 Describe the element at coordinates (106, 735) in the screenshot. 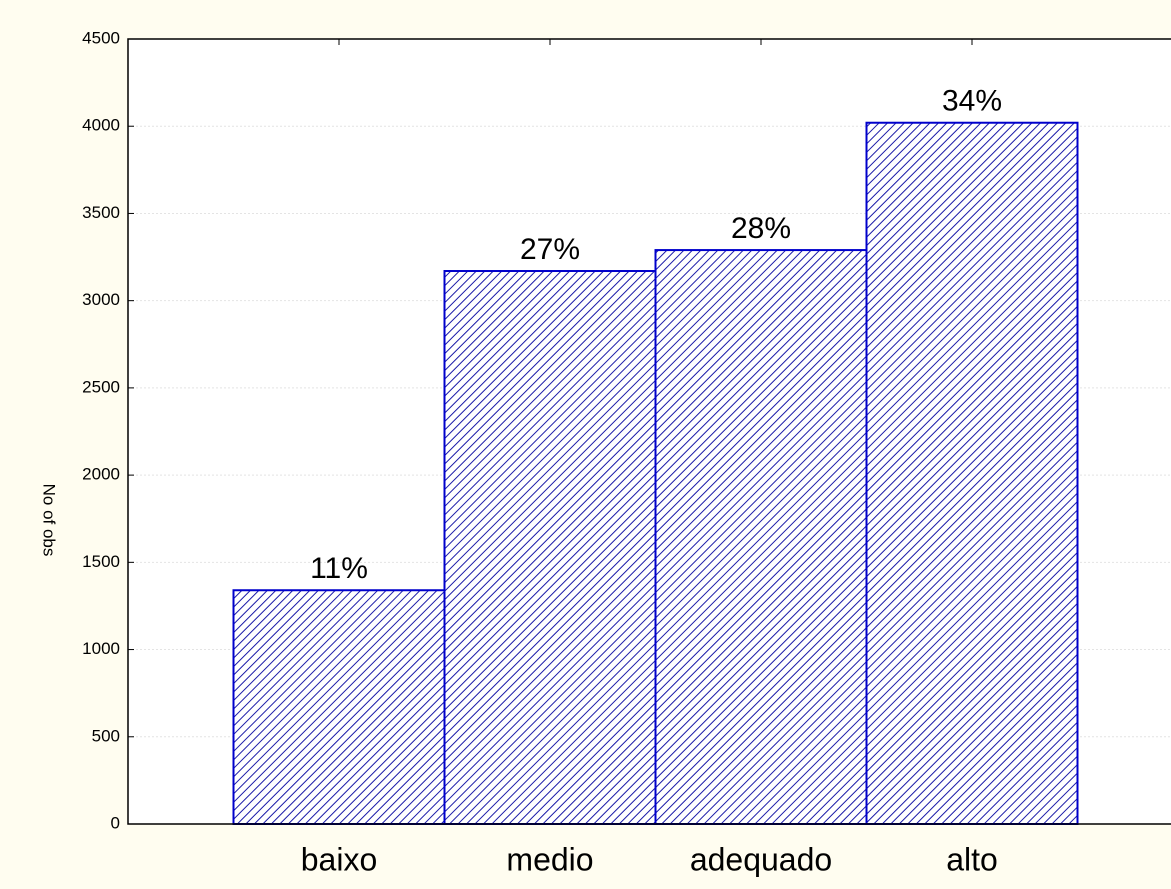

I see `y-tick-label: 500` at that location.